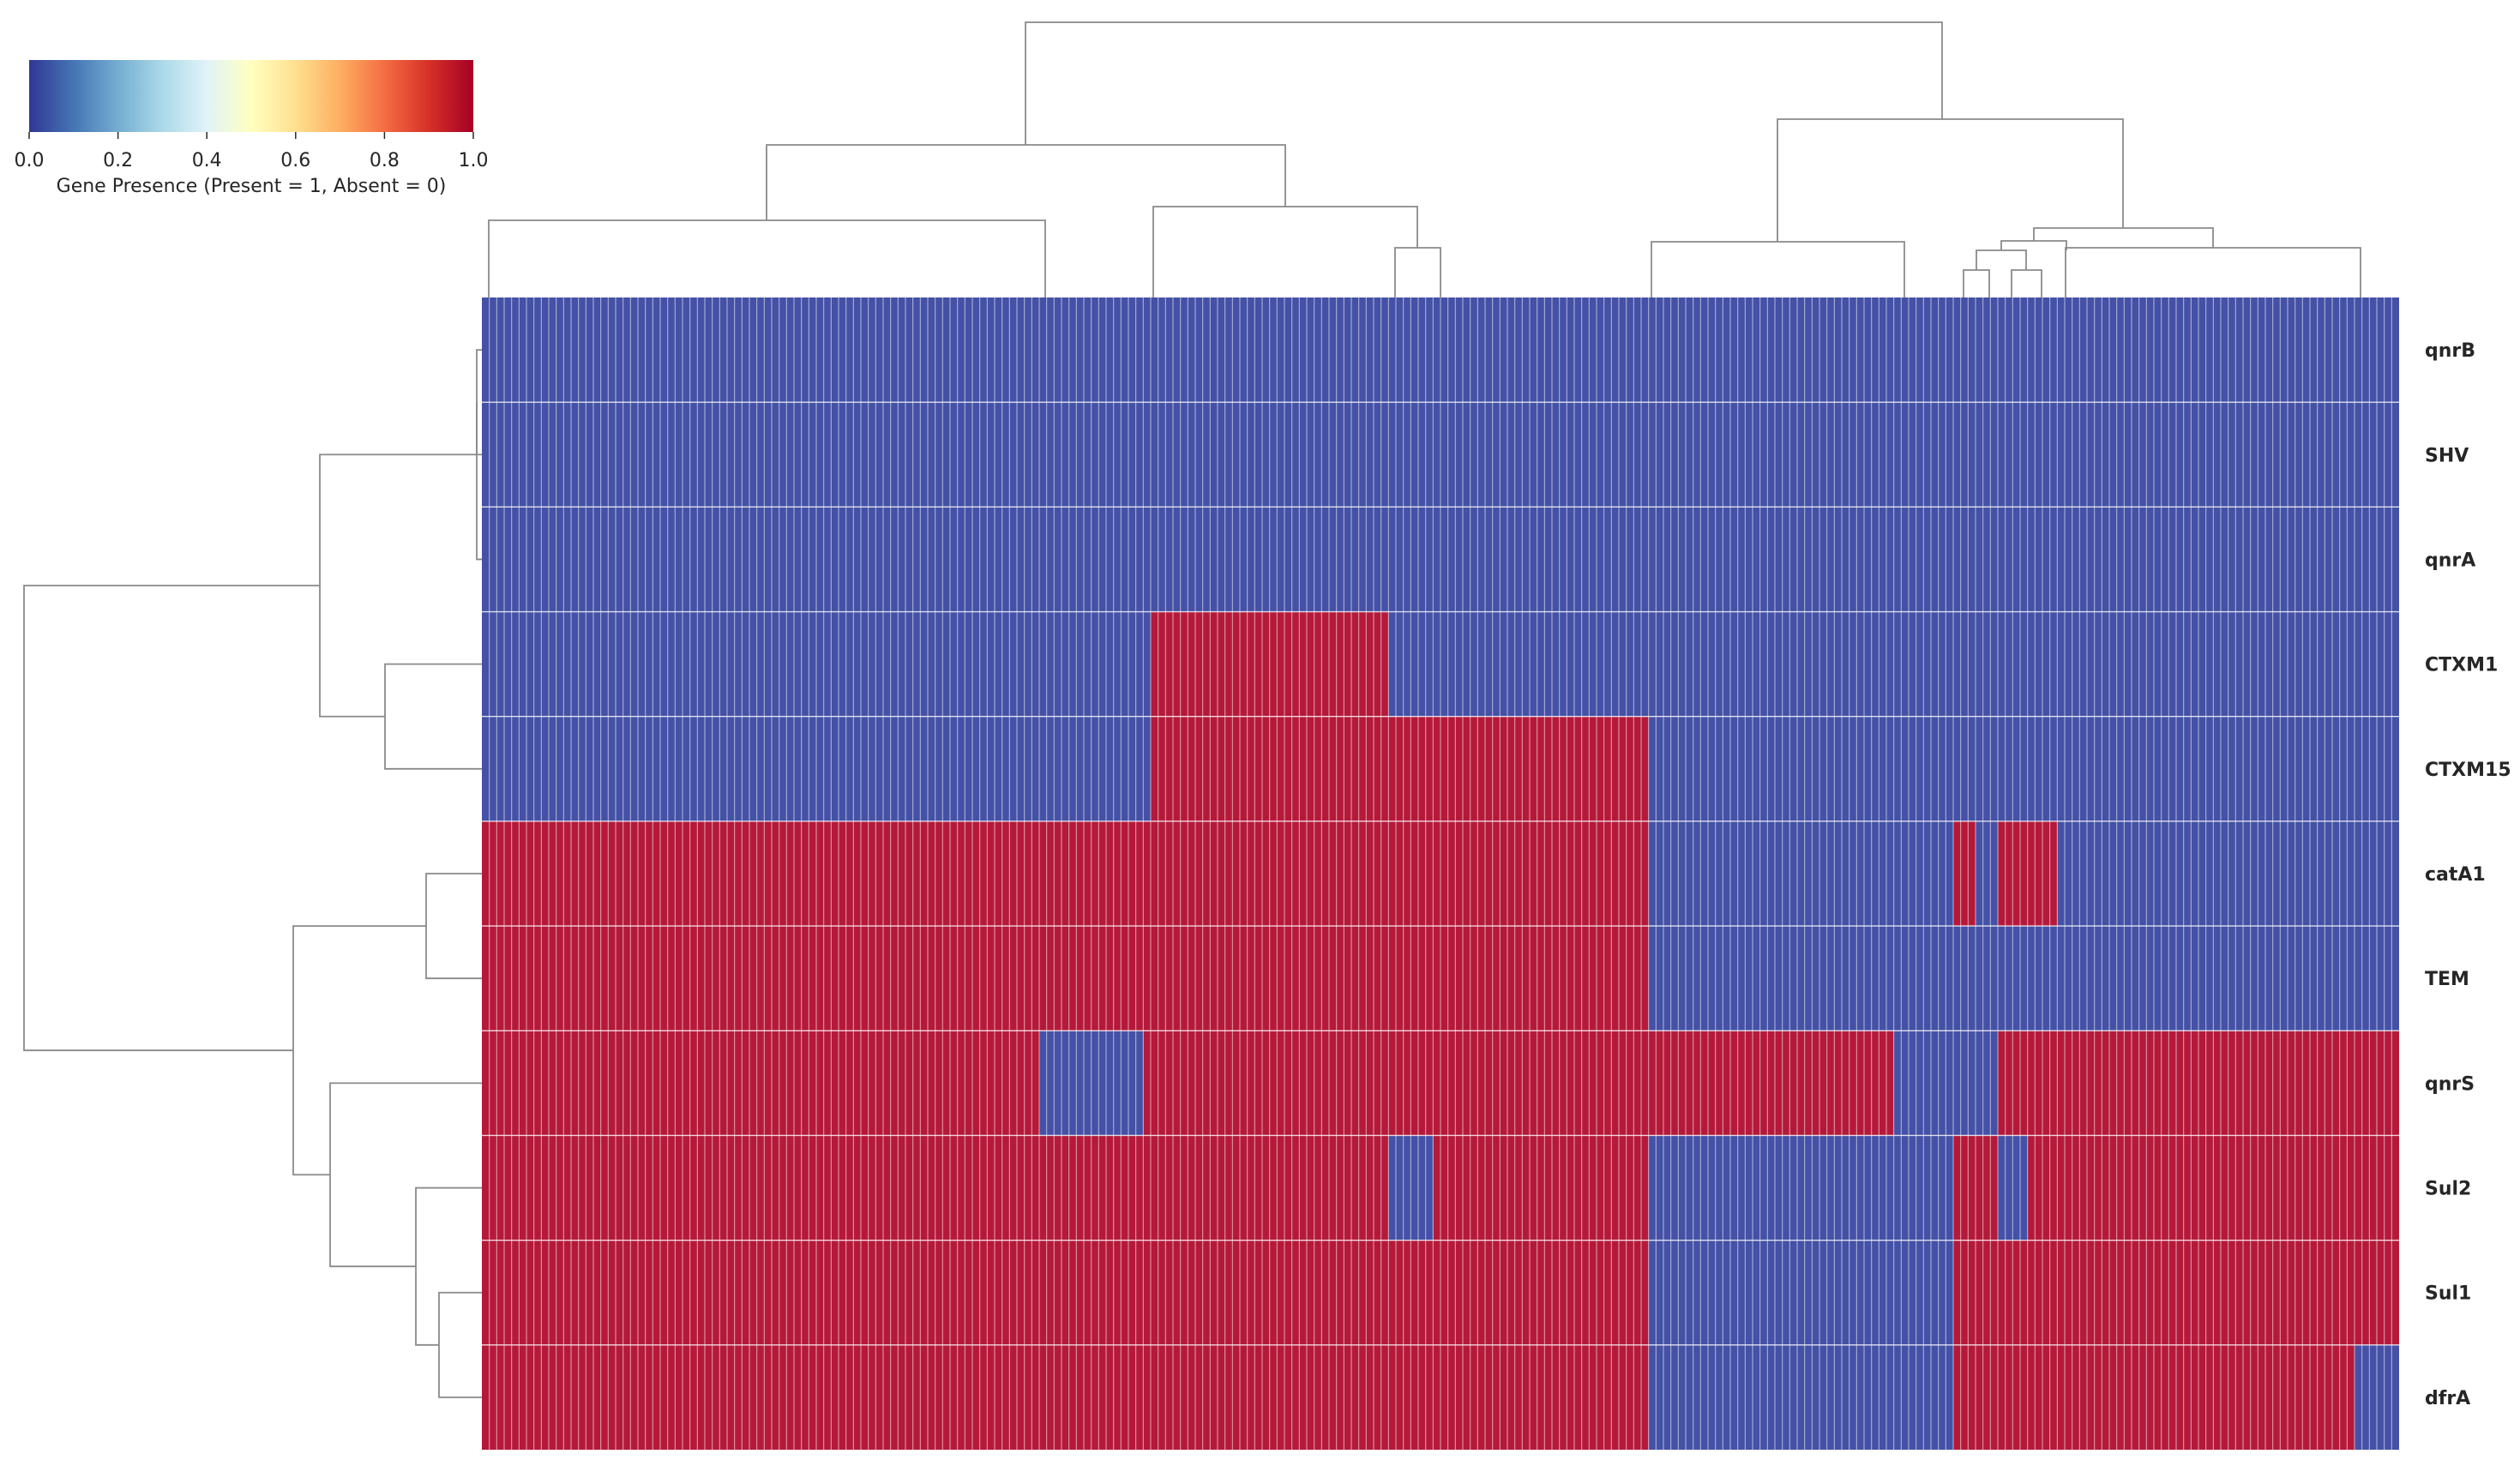 The height and width of the screenshot is (1460, 2520). What do you see at coordinates (474, 161) in the screenshot?
I see `colorbar-tick-label: 1.0` at bounding box center [474, 161].